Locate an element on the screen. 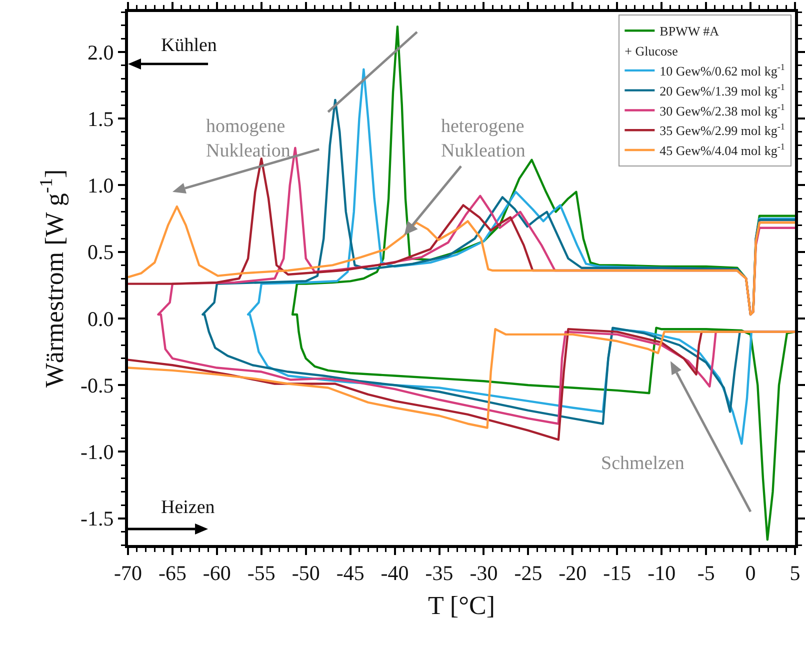 The image size is (805, 648). annotation: heterogene Nukleation is located at coordinates (483, 139).